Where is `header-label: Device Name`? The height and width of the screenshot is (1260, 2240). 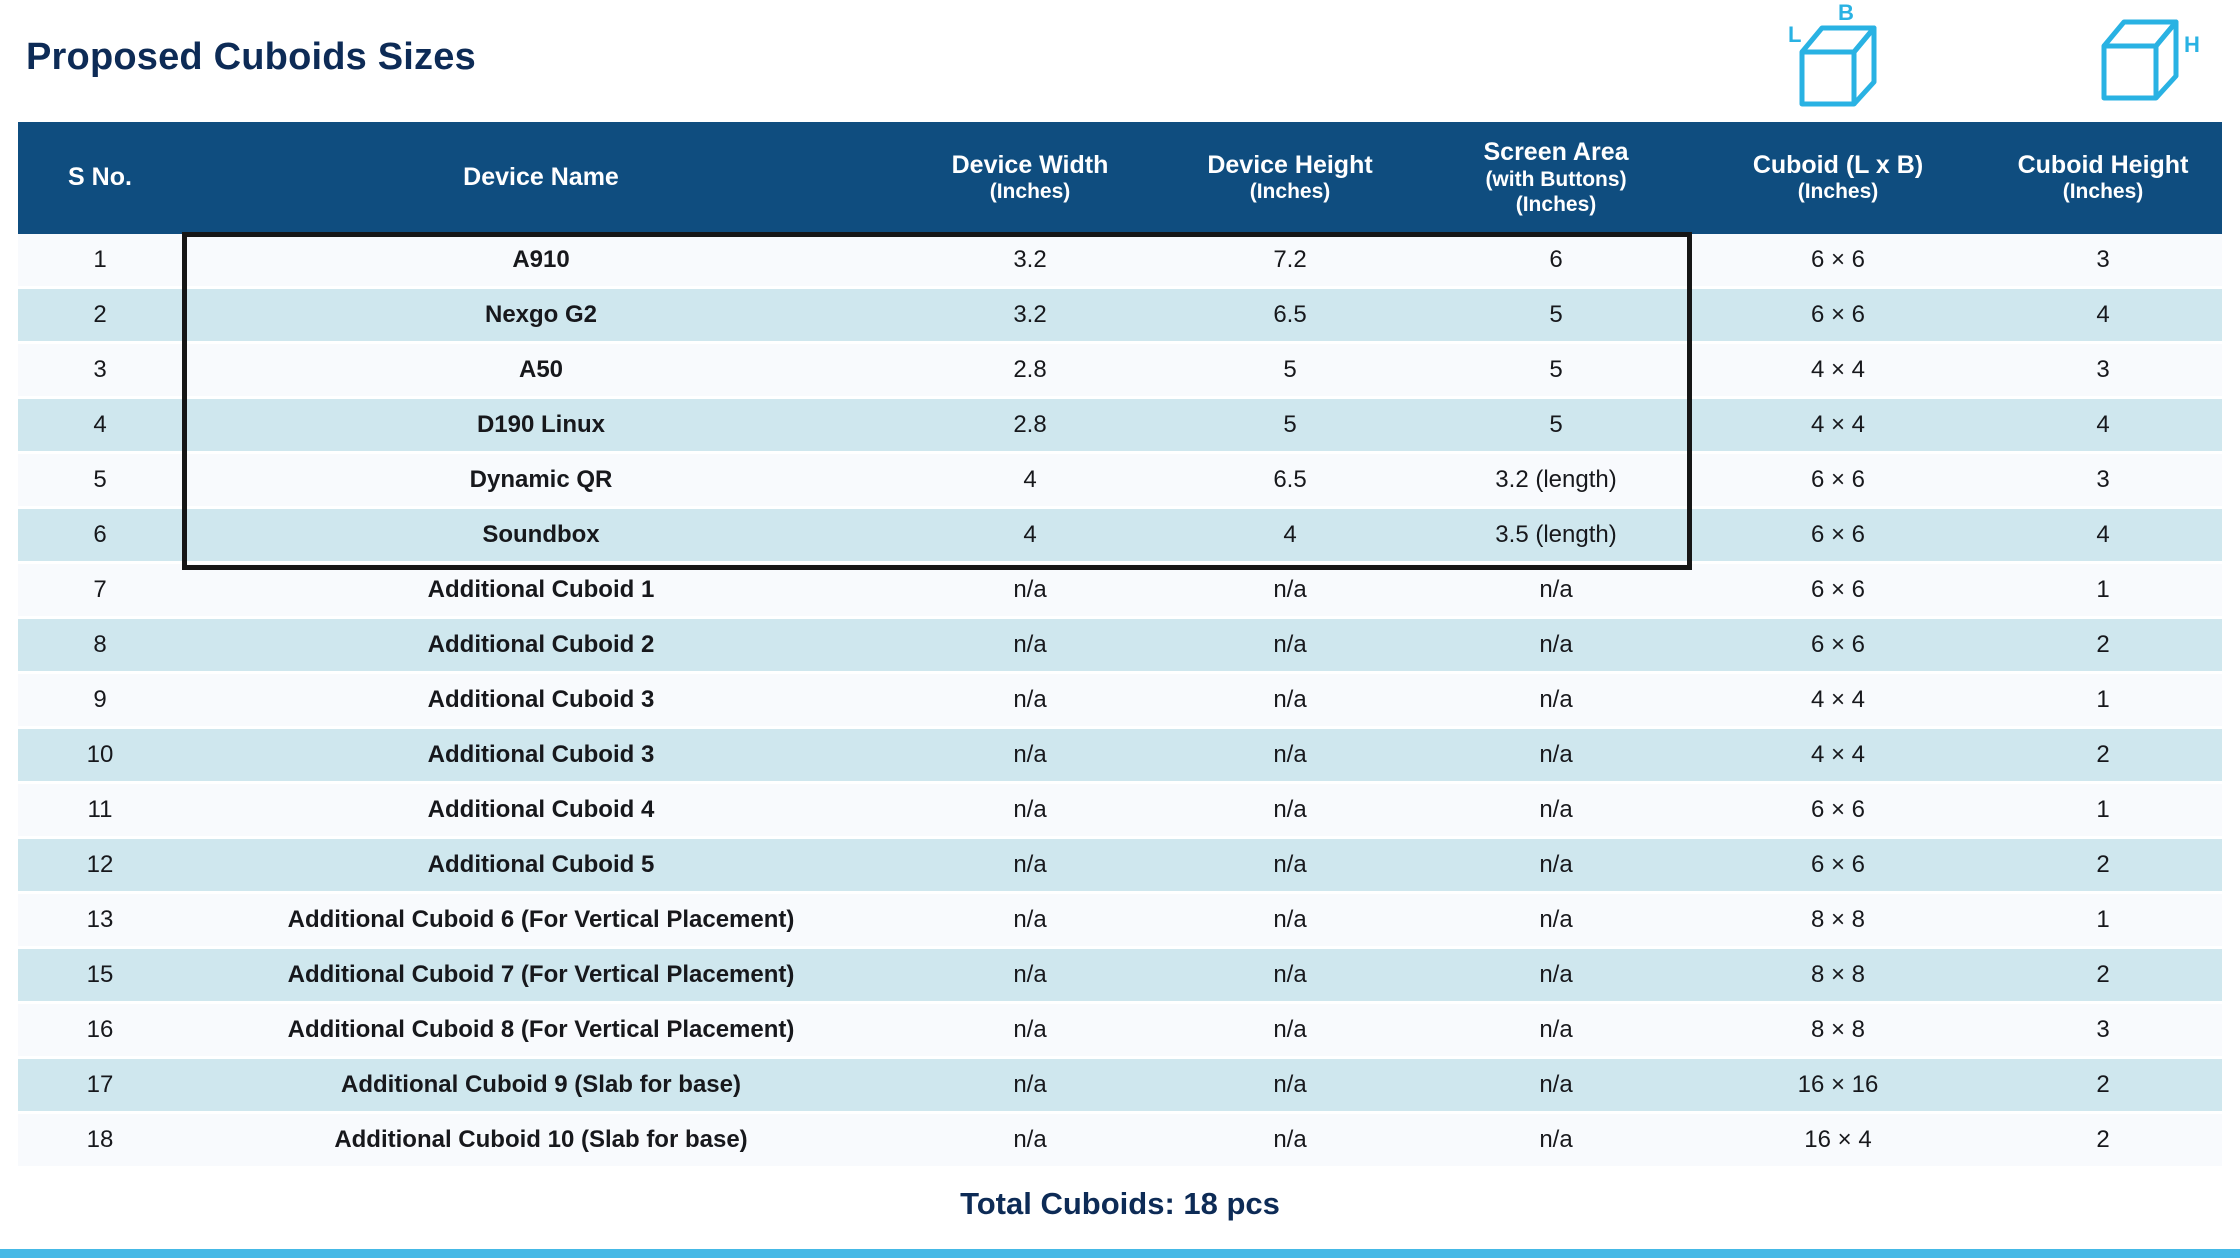 header-label: Device Name is located at coordinates (541, 177).